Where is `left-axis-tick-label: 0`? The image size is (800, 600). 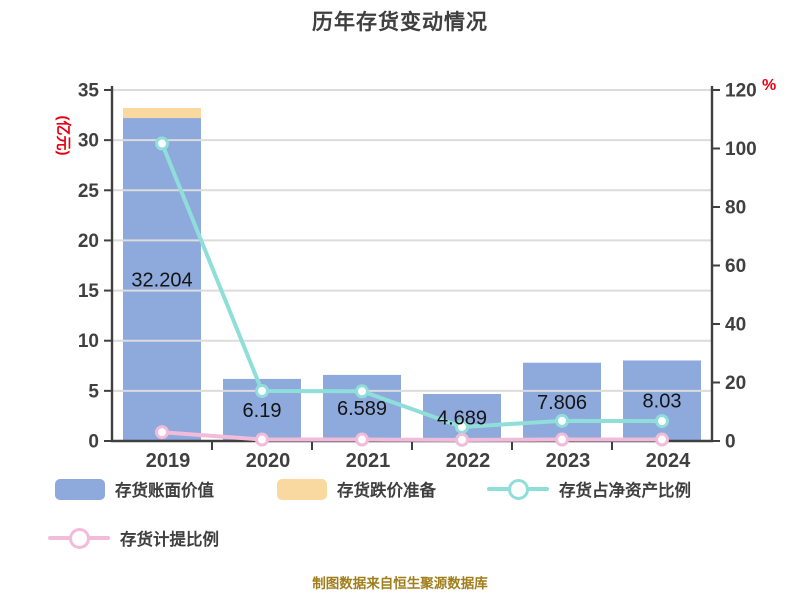
left-axis-tick-label: 0 is located at coordinates (93, 442).